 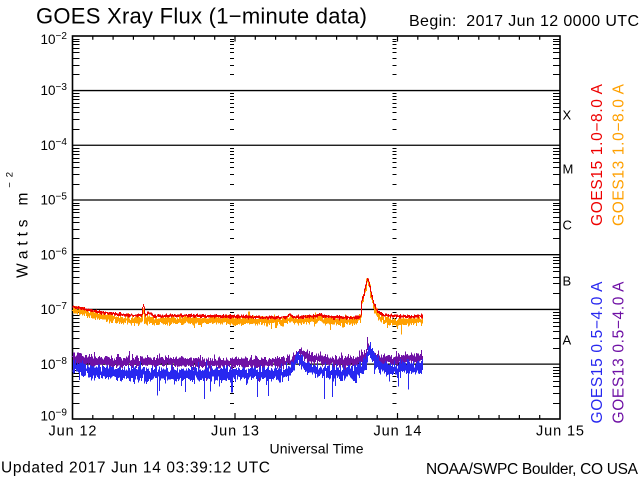 What do you see at coordinates (619, 154) in the screenshot?
I see `svg-text: GOES13 1.0−8.0 A` at bounding box center [619, 154].